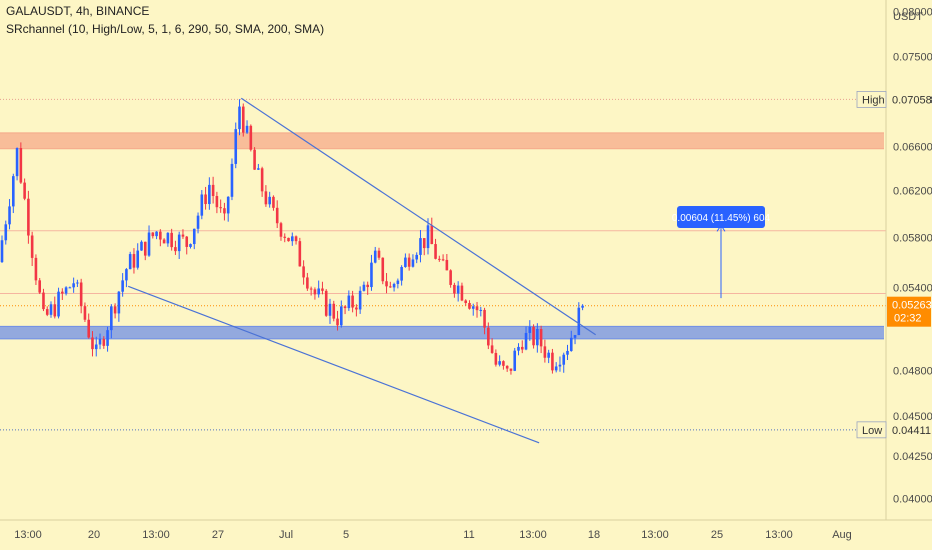  I want to click on time-tick-label: 11, so click(468, 535).